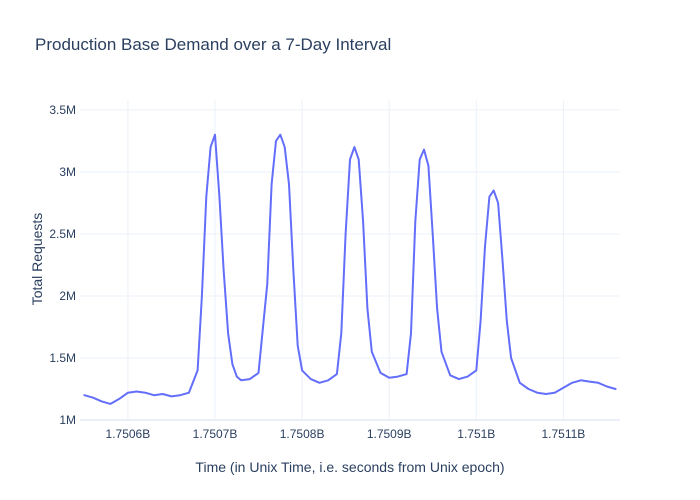 The width and height of the screenshot is (700, 500). I want to click on y-tick-label: 1M, so click(67, 420).